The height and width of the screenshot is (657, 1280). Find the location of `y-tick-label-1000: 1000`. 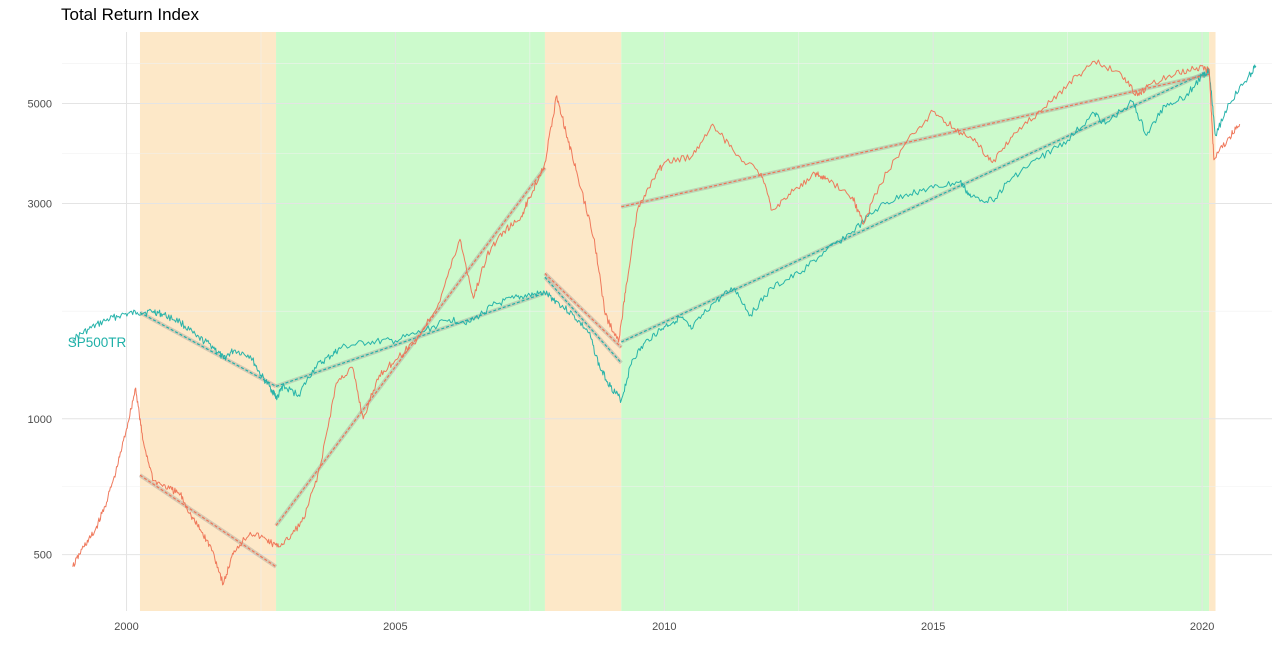

y-tick-label-1000: 1000 is located at coordinates (40, 420).